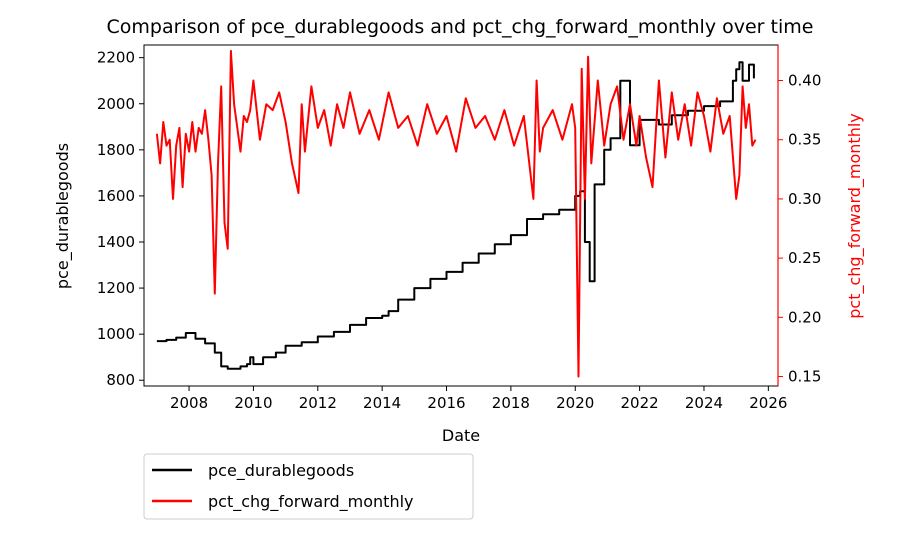 The width and height of the screenshot is (921, 534). Describe the element at coordinates (640, 403) in the screenshot. I see `x-tick-label: 2022` at that location.